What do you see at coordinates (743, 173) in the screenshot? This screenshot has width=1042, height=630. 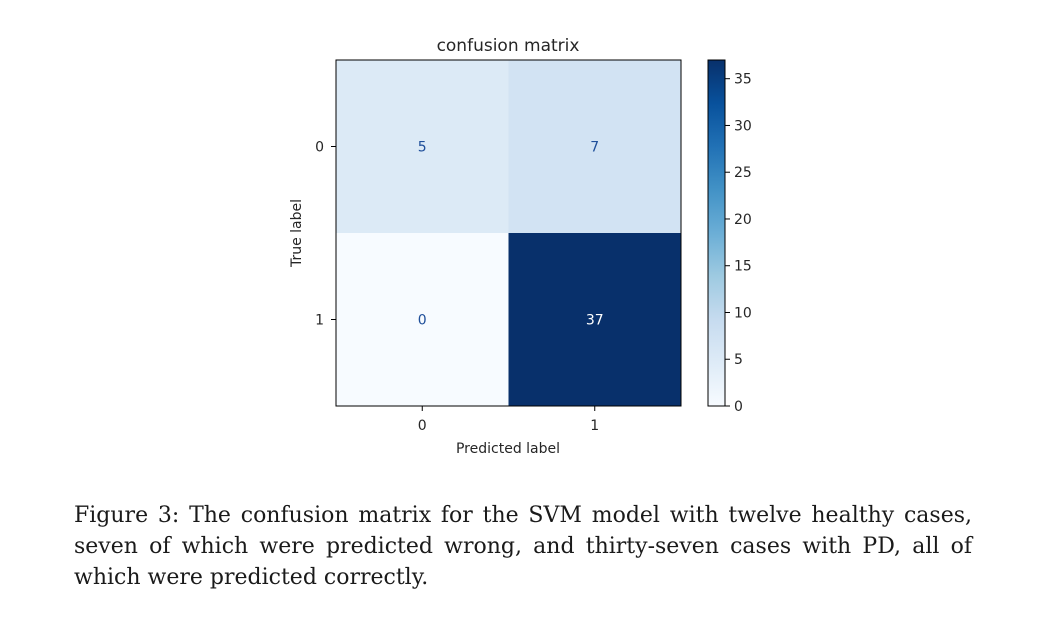 I see `colorbar-tick-label: 25` at bounding box center [743, 173].